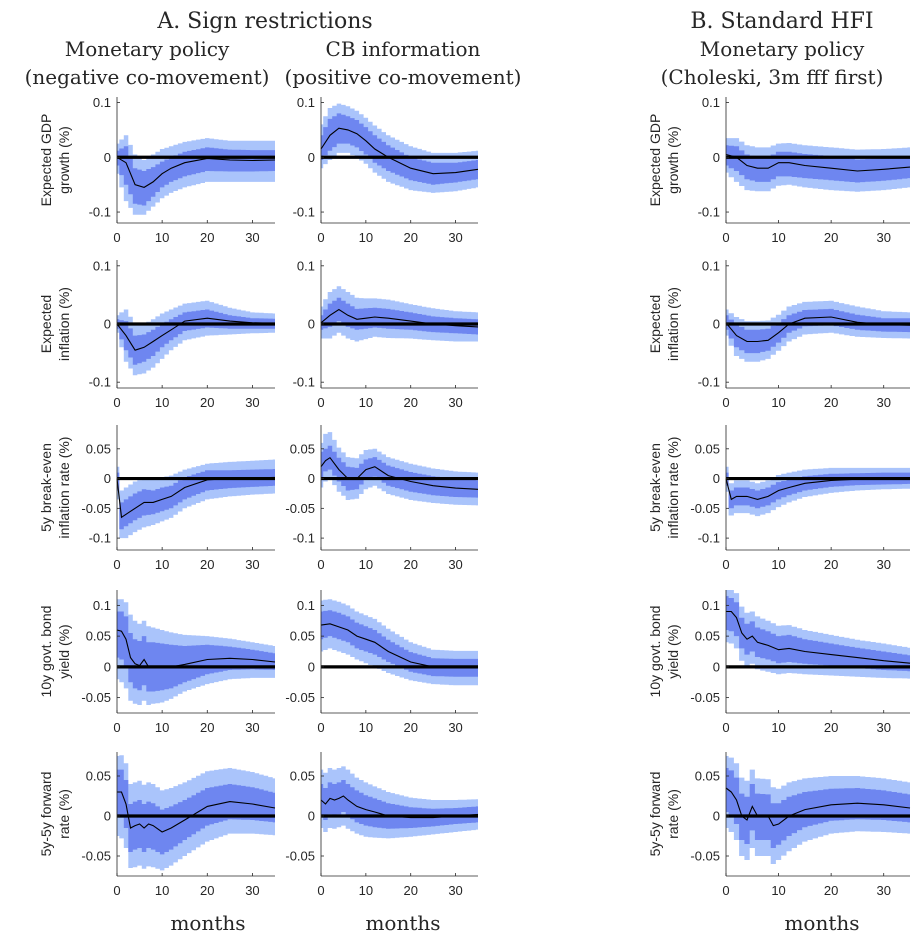 The image size is (912, 946). I want to click on y-axis-label-line: inflation rate (%), so click(64, 488).